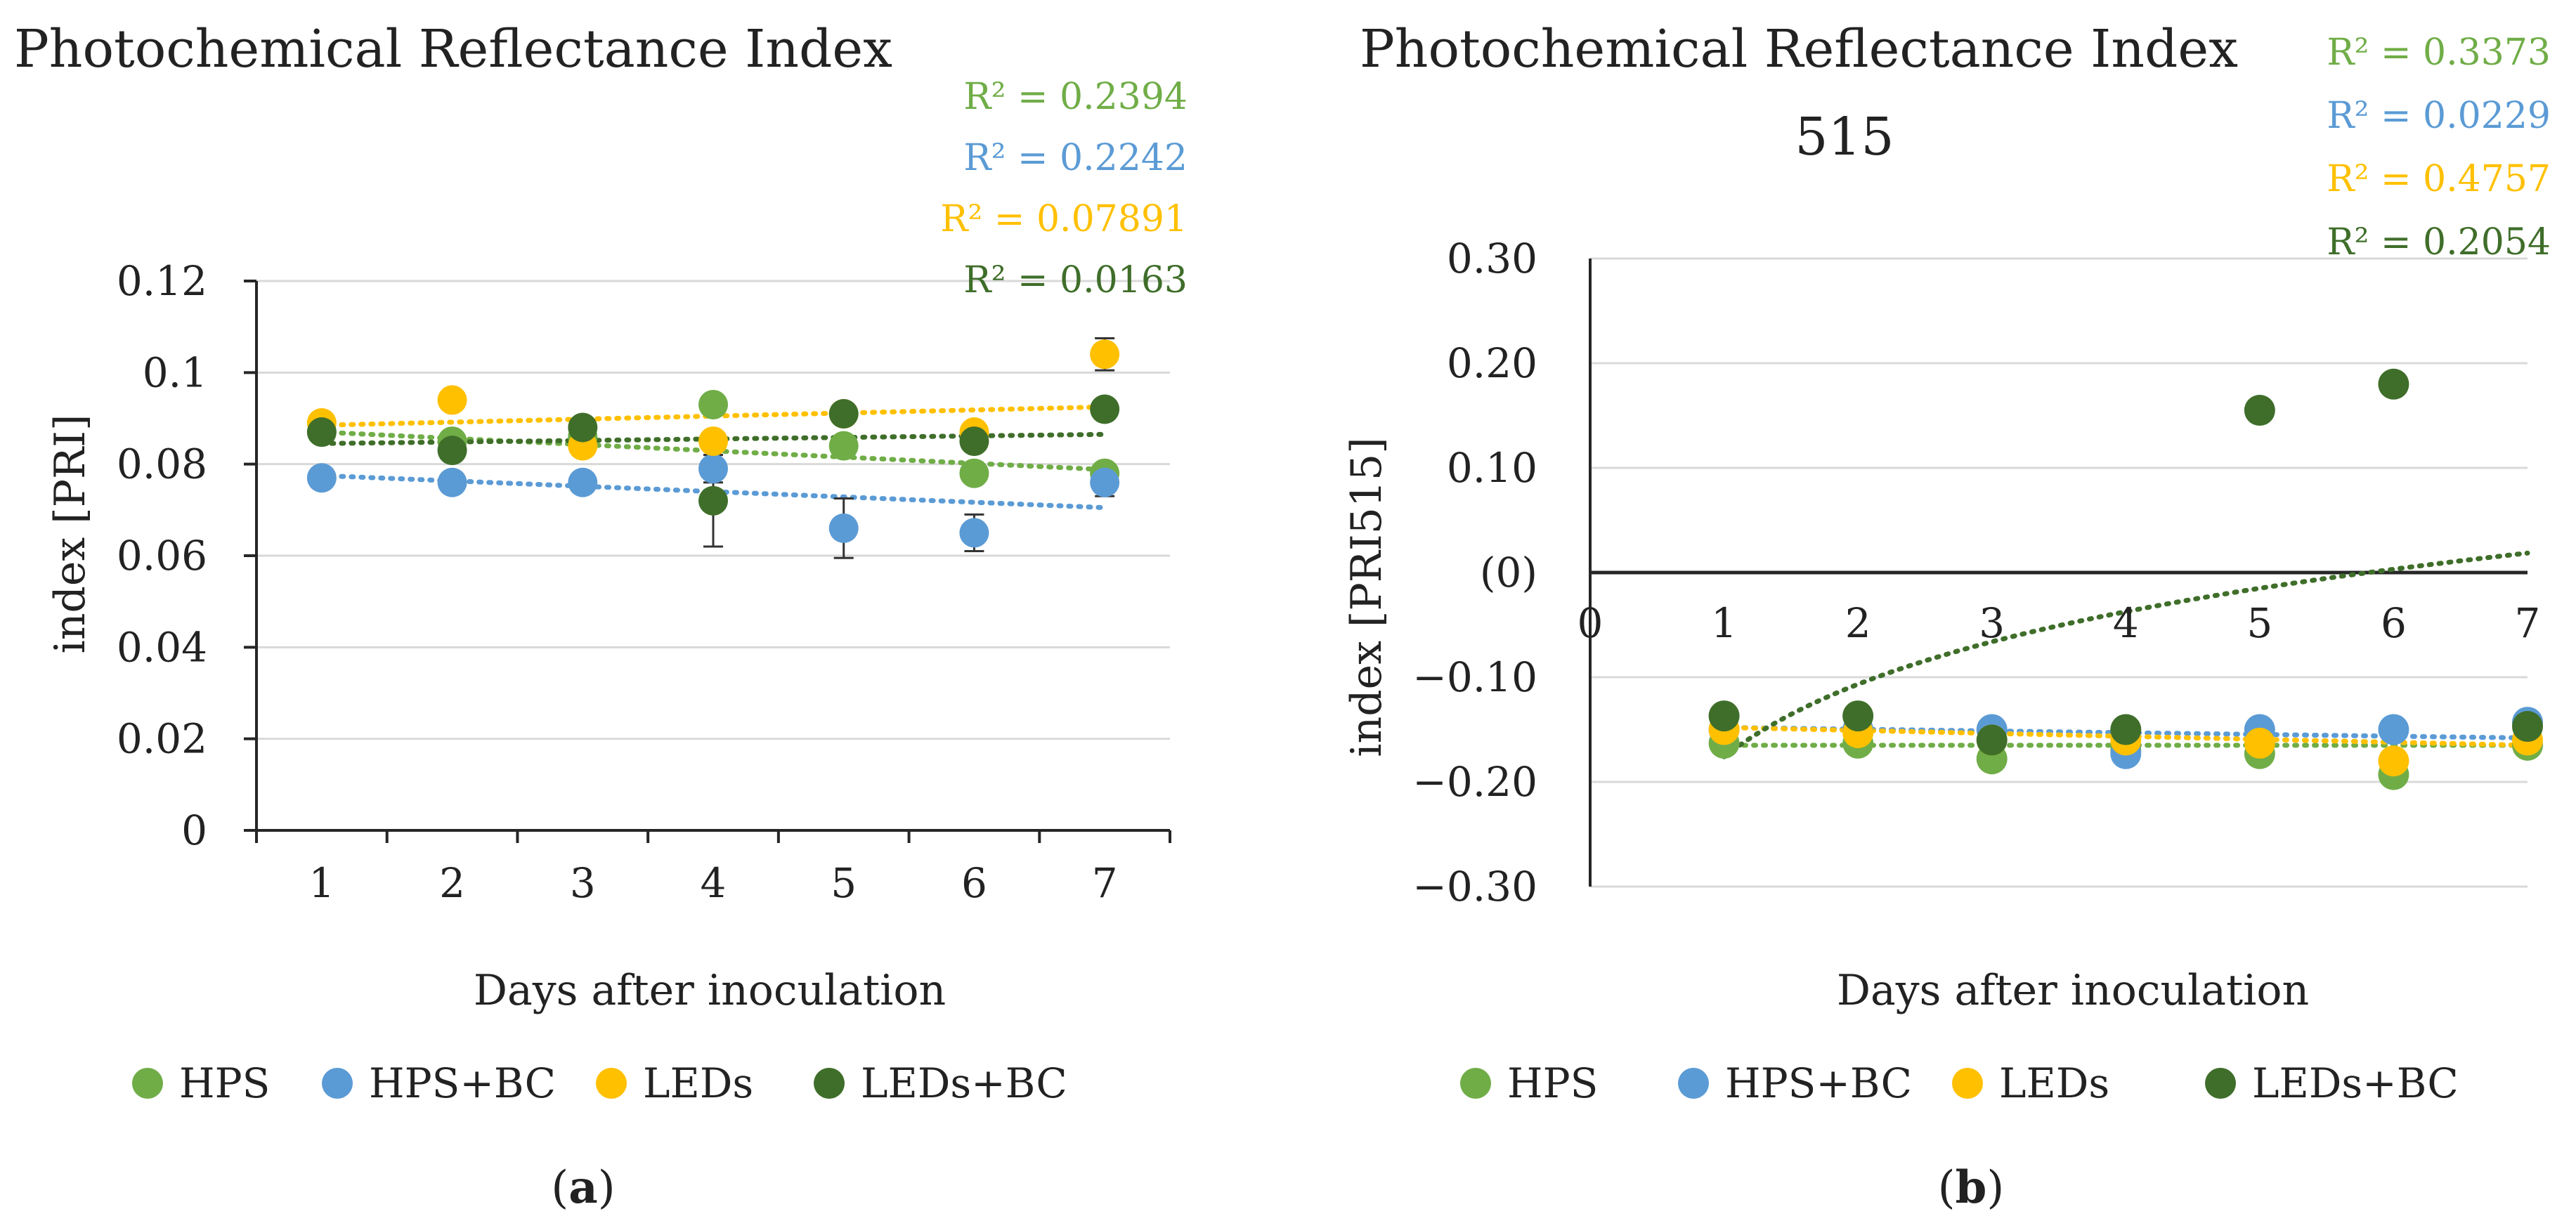 This screenshot has height=1228, width=2576. Describe the element at coordinates (162, 556) in the screenshot. I see `chart-a-y-tick-label: 0.06` at that location.